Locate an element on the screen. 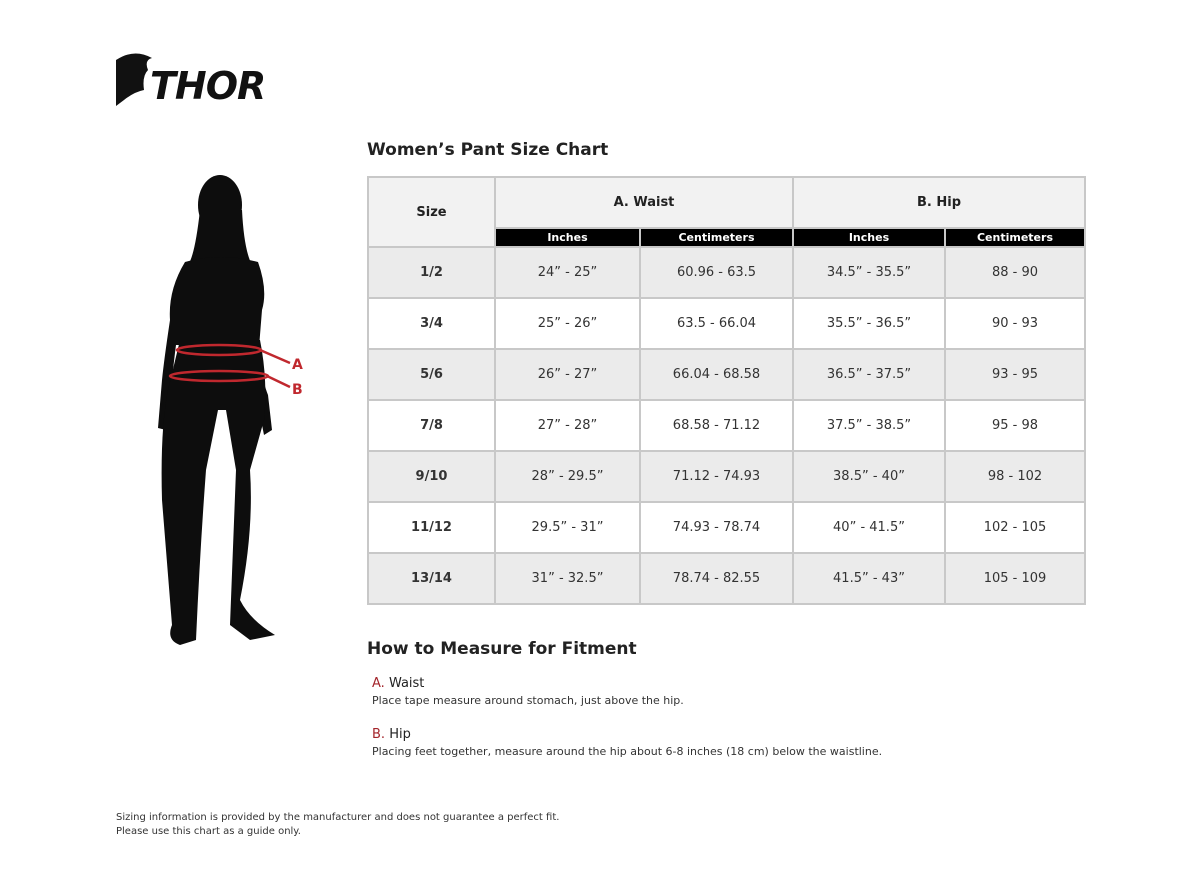 The width and height of the screenshot is (1200, 880). chart-title: Women’s Pant Size Chart is located at coordinates (488, 150).